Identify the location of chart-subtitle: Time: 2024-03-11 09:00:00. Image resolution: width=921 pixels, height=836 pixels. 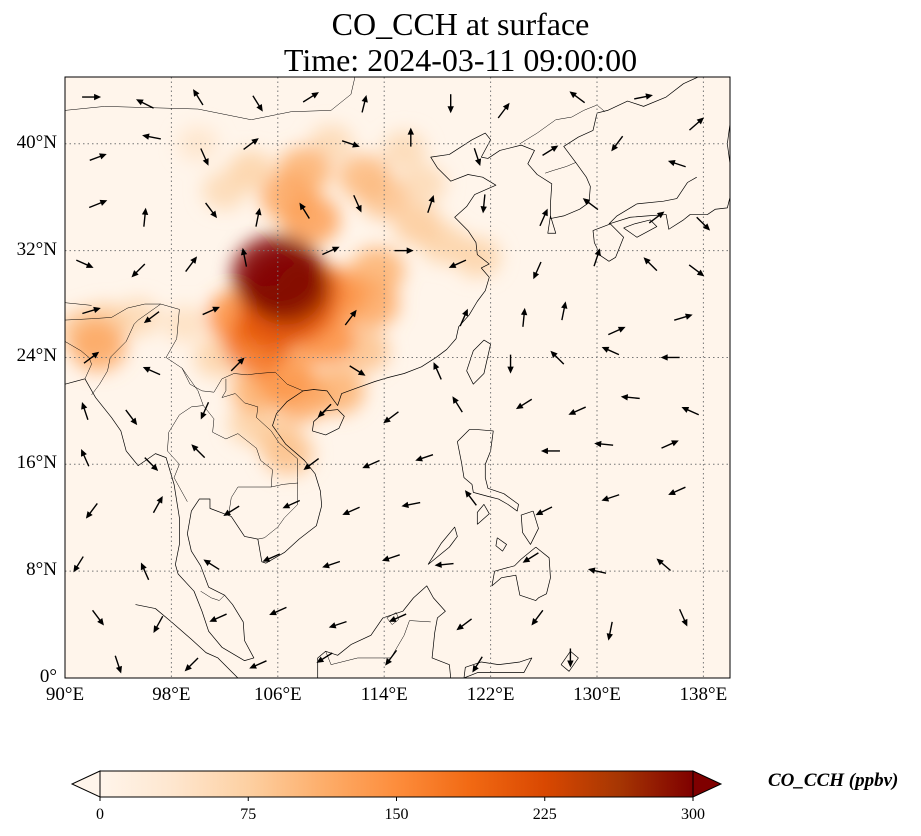
(460, 60).